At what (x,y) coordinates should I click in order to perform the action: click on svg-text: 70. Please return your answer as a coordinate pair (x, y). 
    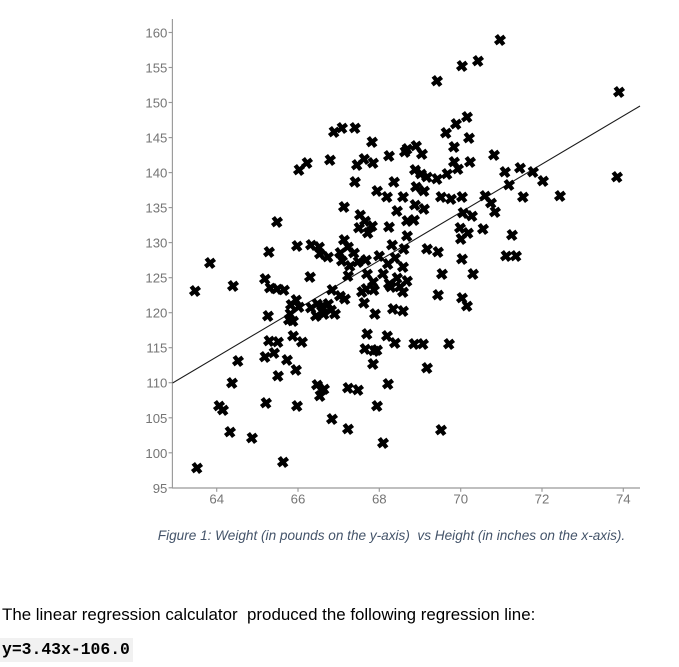
    Looking at the image, I should click on (460, 498).